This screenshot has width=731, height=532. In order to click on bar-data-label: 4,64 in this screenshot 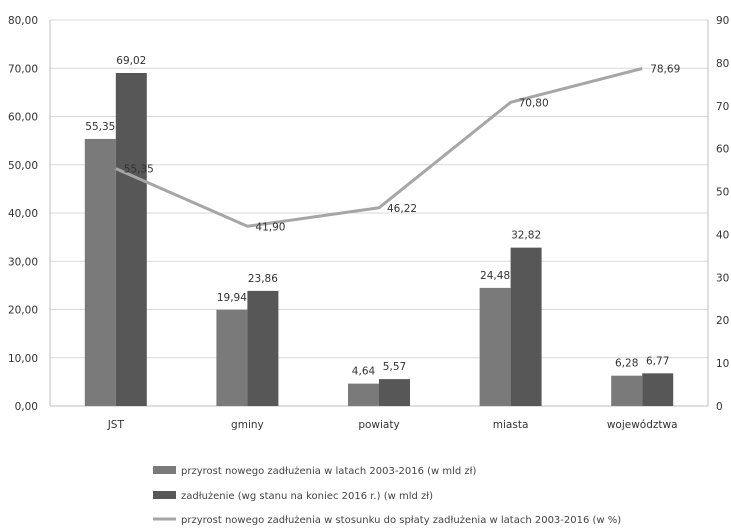, I will do `click(364, 372)`.